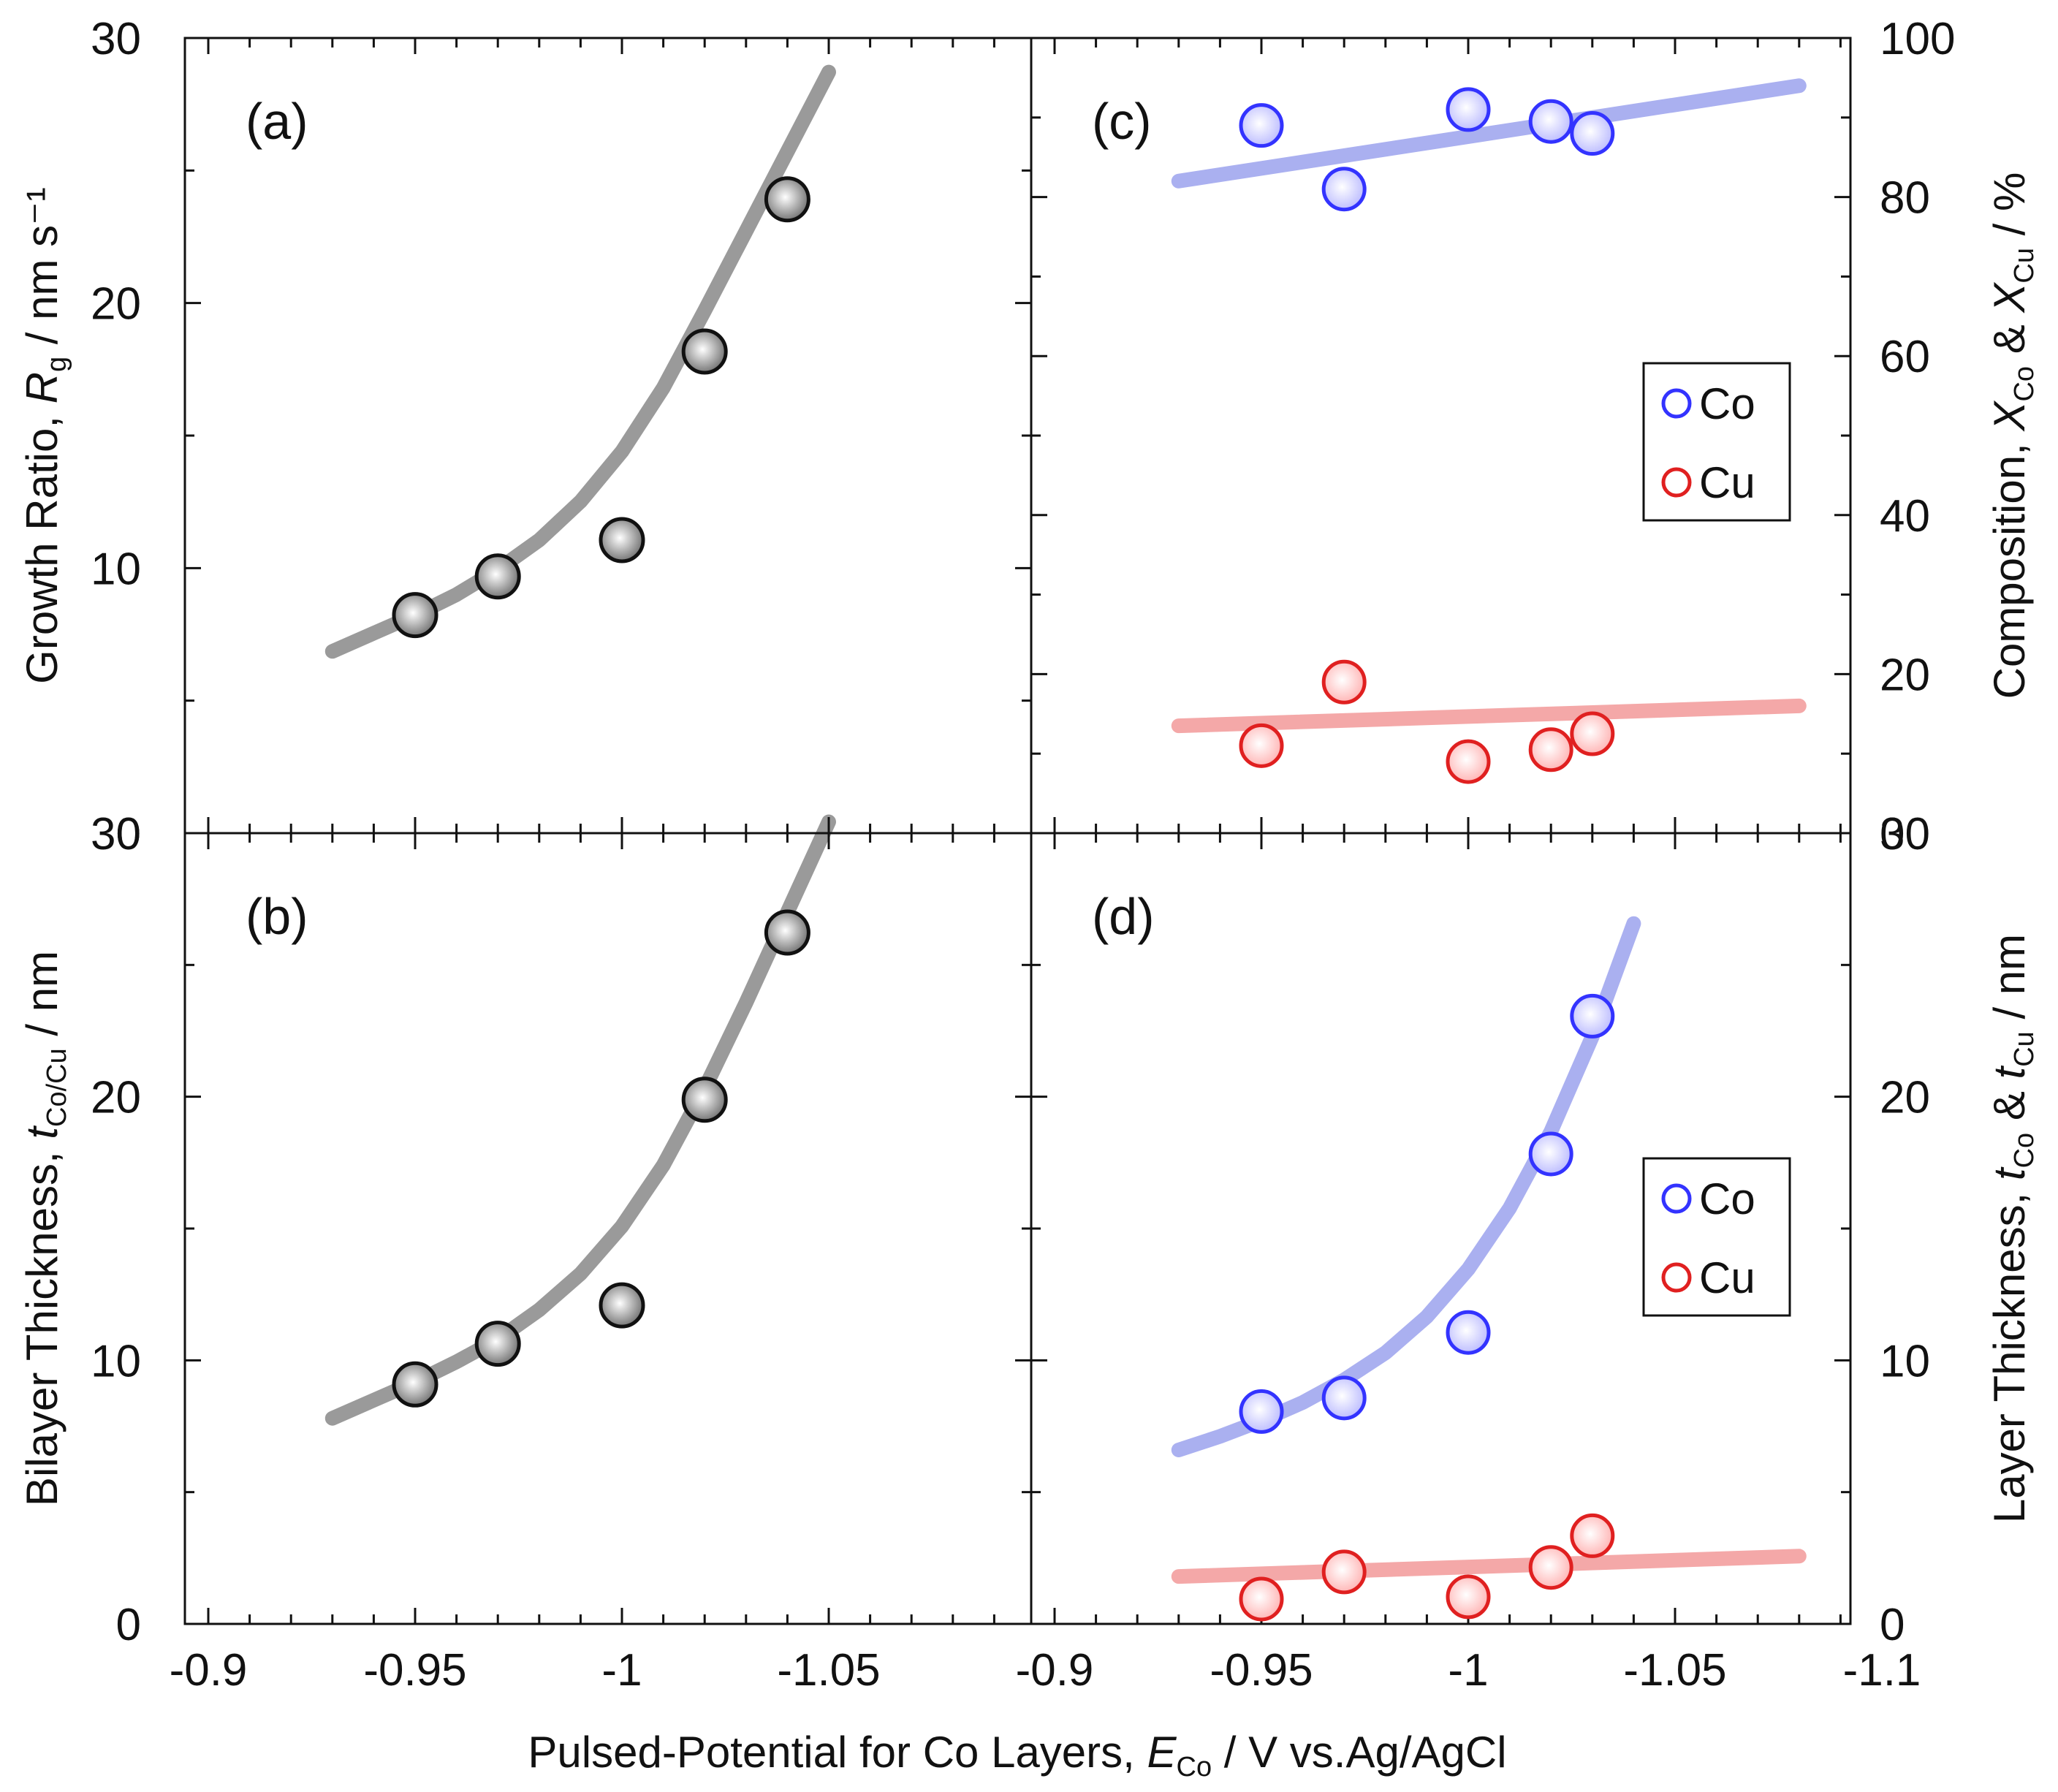 This screenshot has height=1792, width=2058. Describe the element at coordinates (1727, 1198) in the screenshot. I see `panel-d-legend-label-co: Co` at that location.